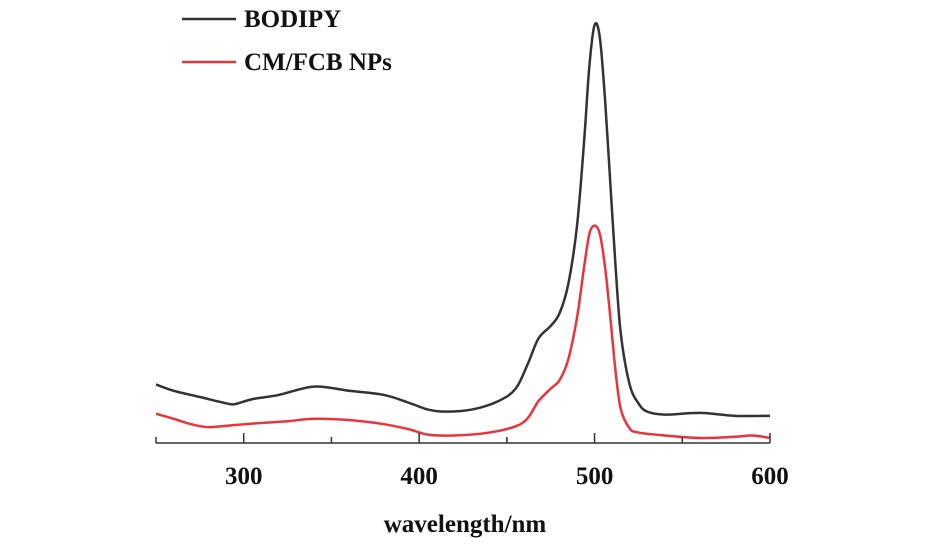  I want to click on legend-label-cmfcb: CM/FCB NPs, so click(318, 62).